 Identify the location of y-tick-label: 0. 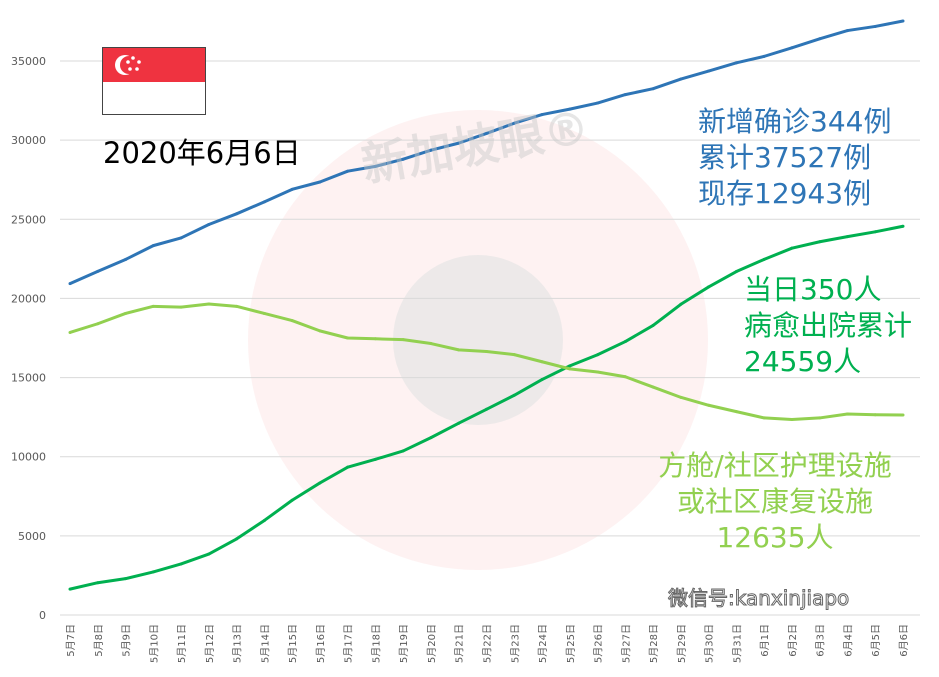
(42, 615).